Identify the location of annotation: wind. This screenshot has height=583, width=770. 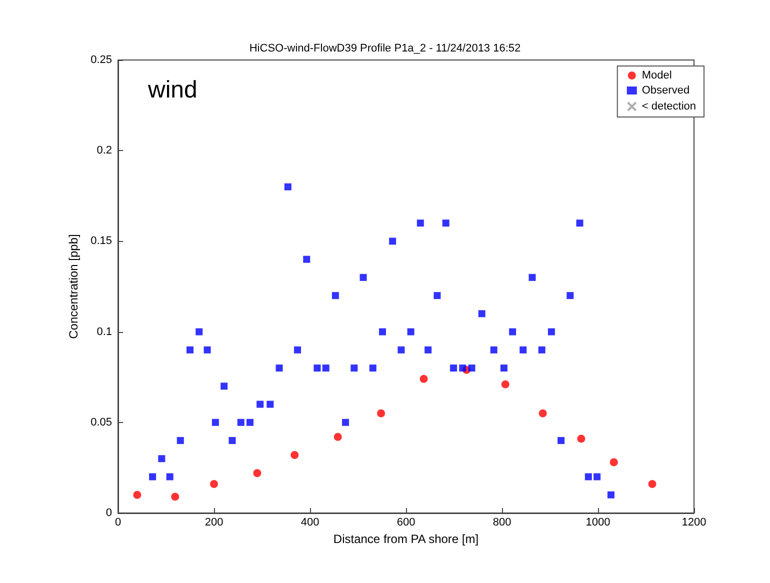
(172, 90).